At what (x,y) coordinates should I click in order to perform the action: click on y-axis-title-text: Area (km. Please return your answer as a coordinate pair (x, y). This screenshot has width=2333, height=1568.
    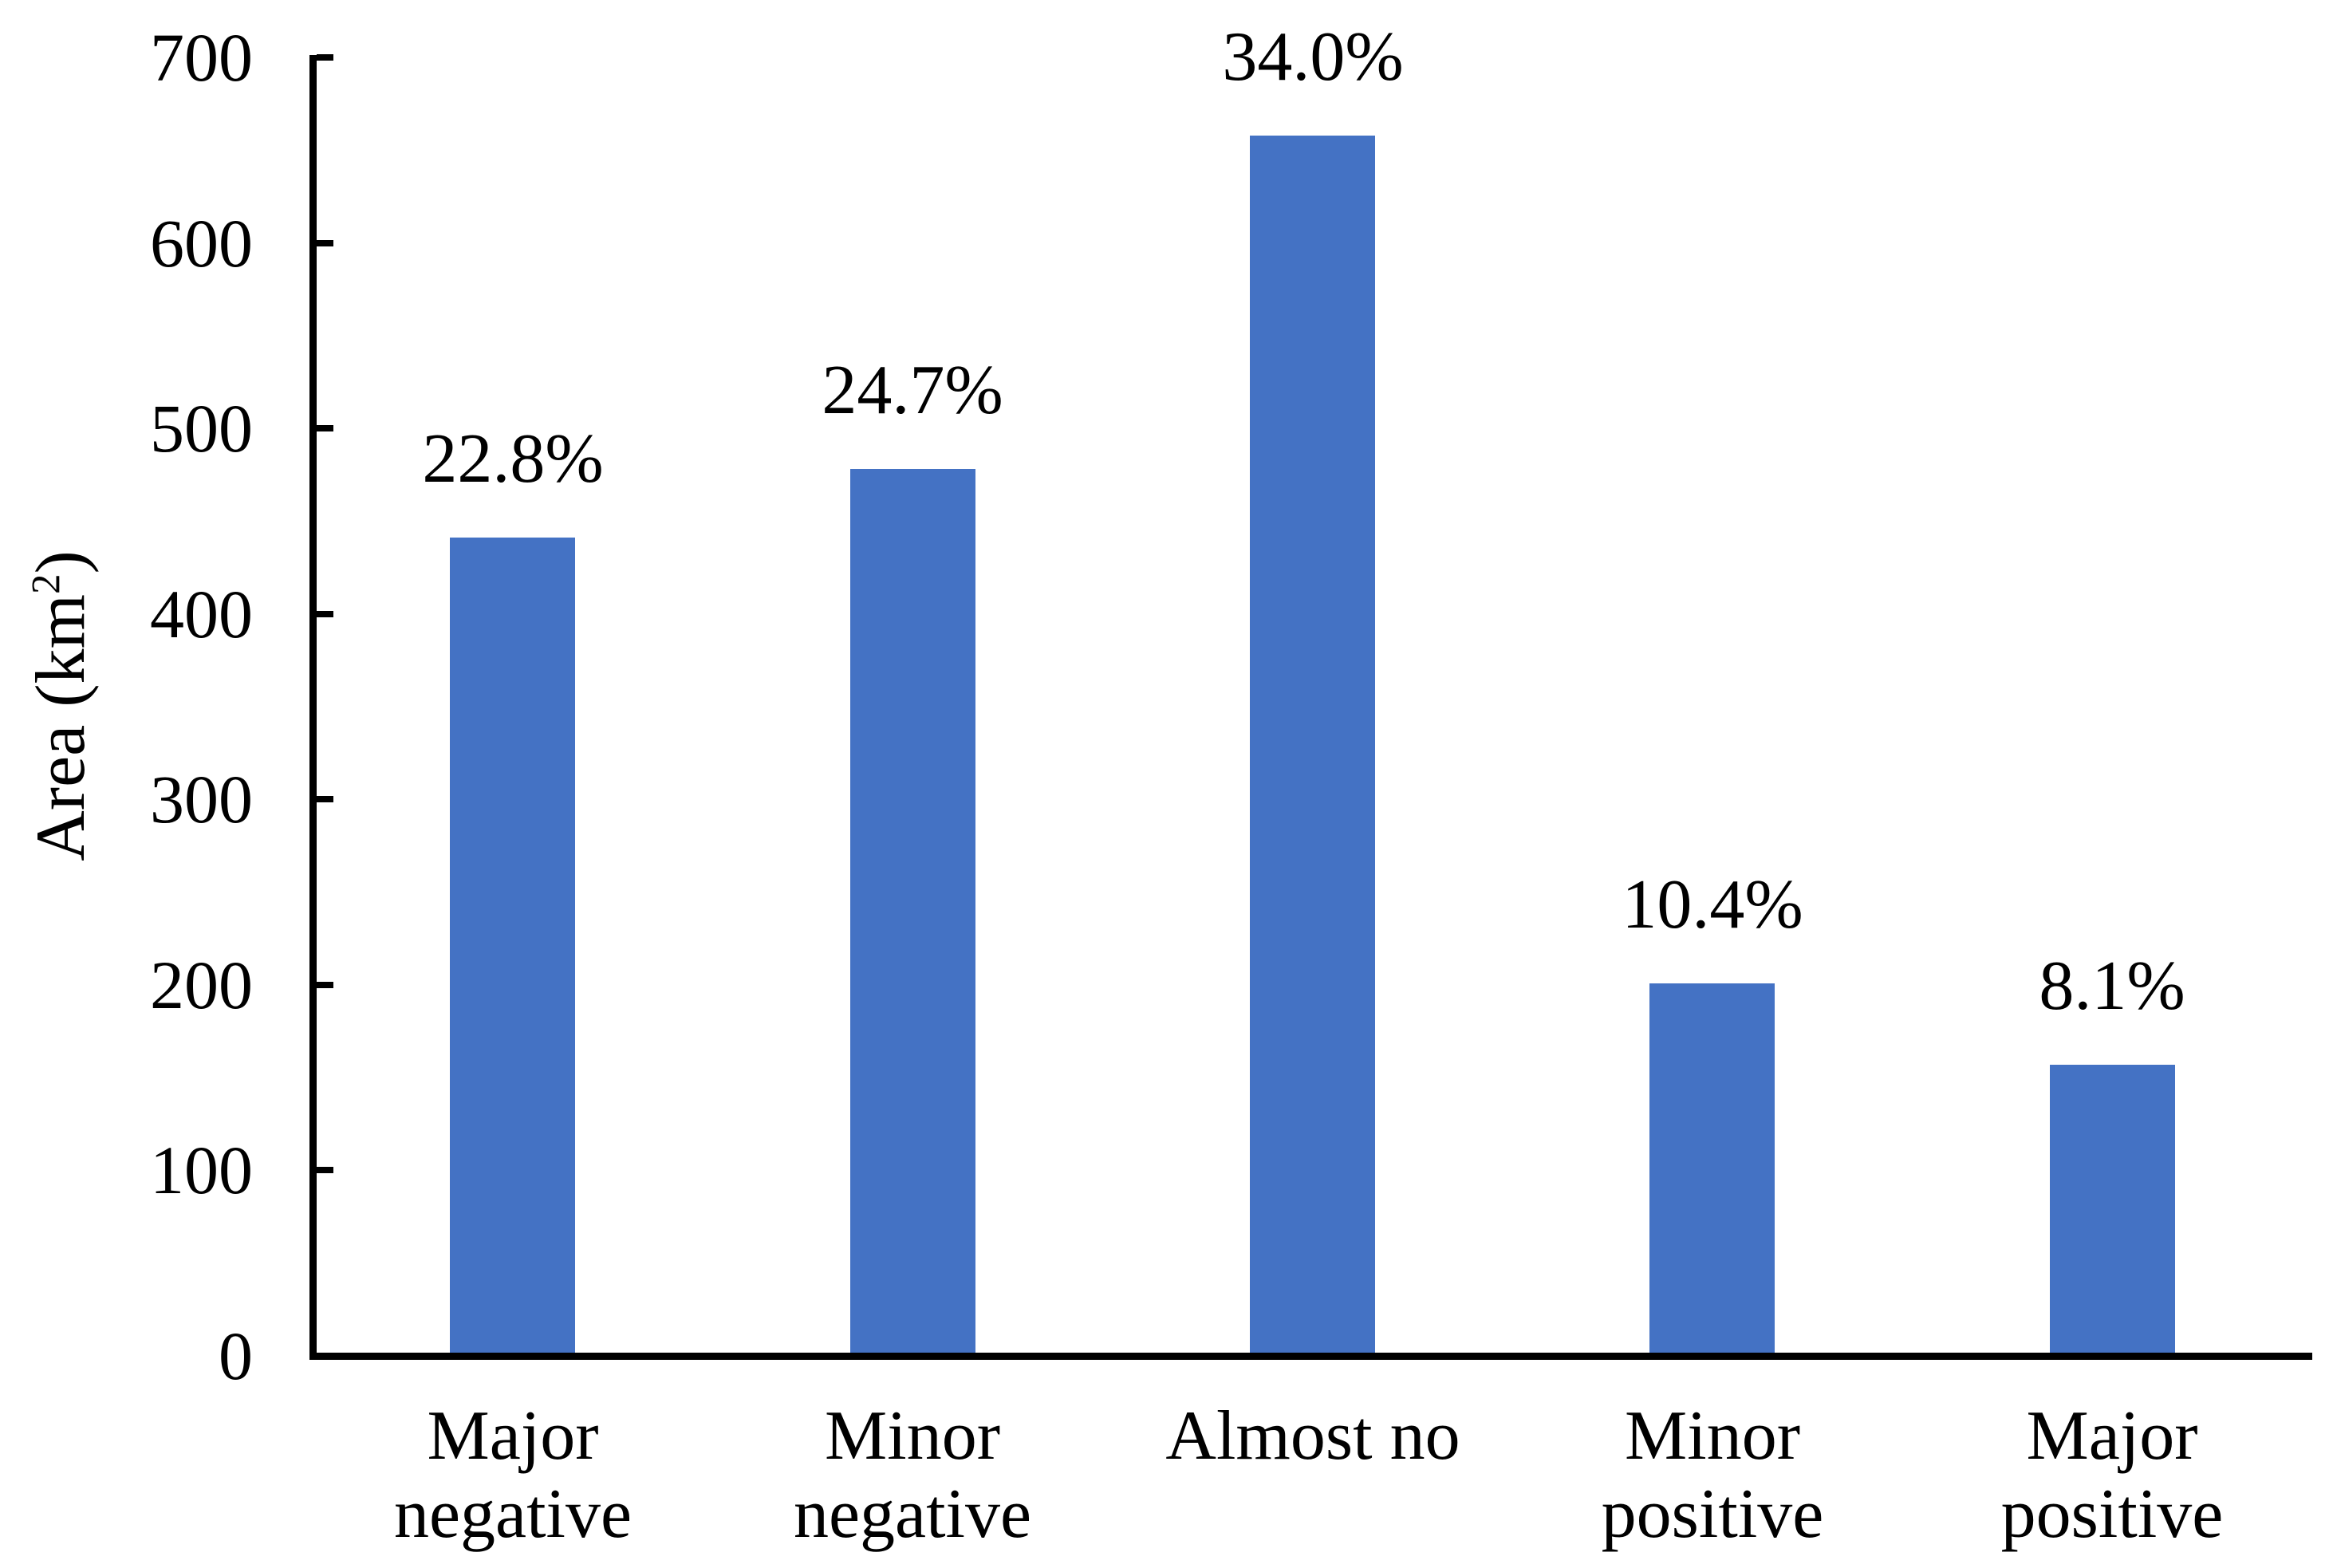
    Looking at the image, I should click on (61, 727).